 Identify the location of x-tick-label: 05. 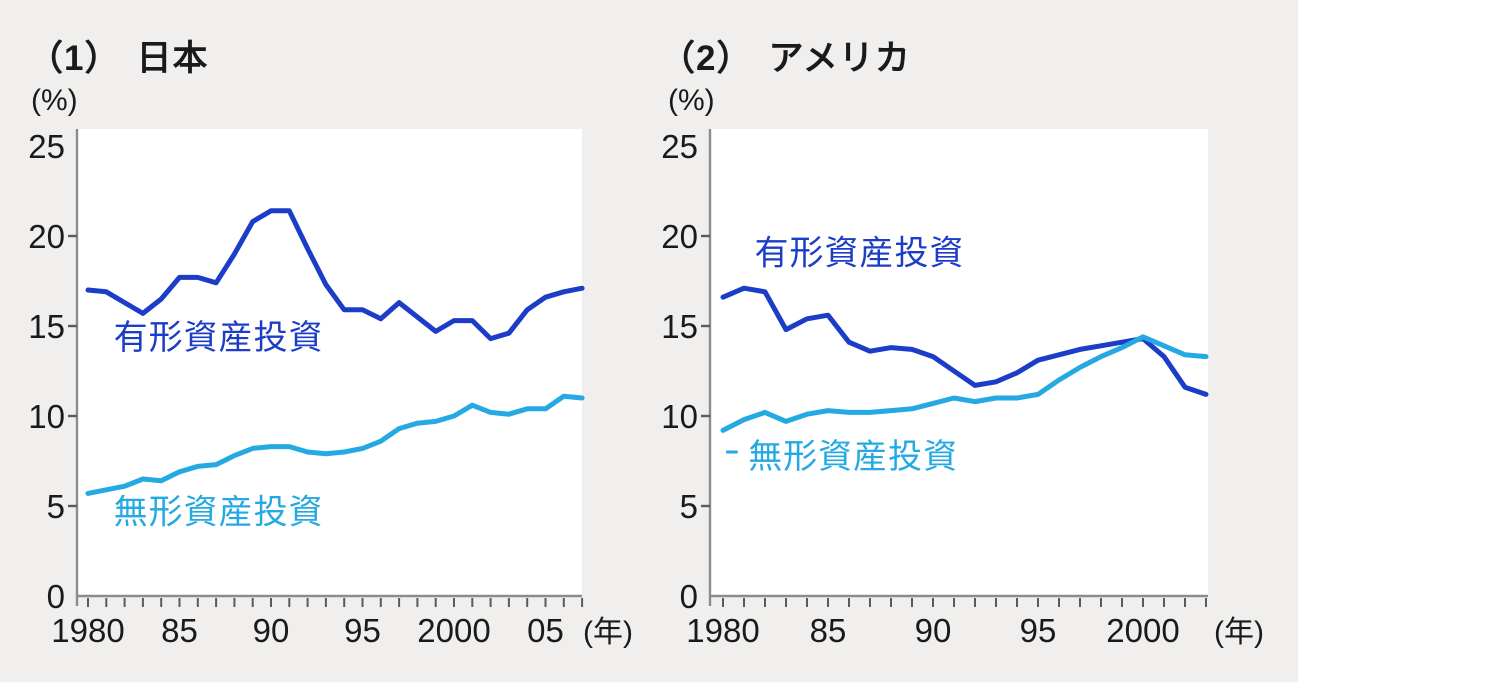
(545, 630).